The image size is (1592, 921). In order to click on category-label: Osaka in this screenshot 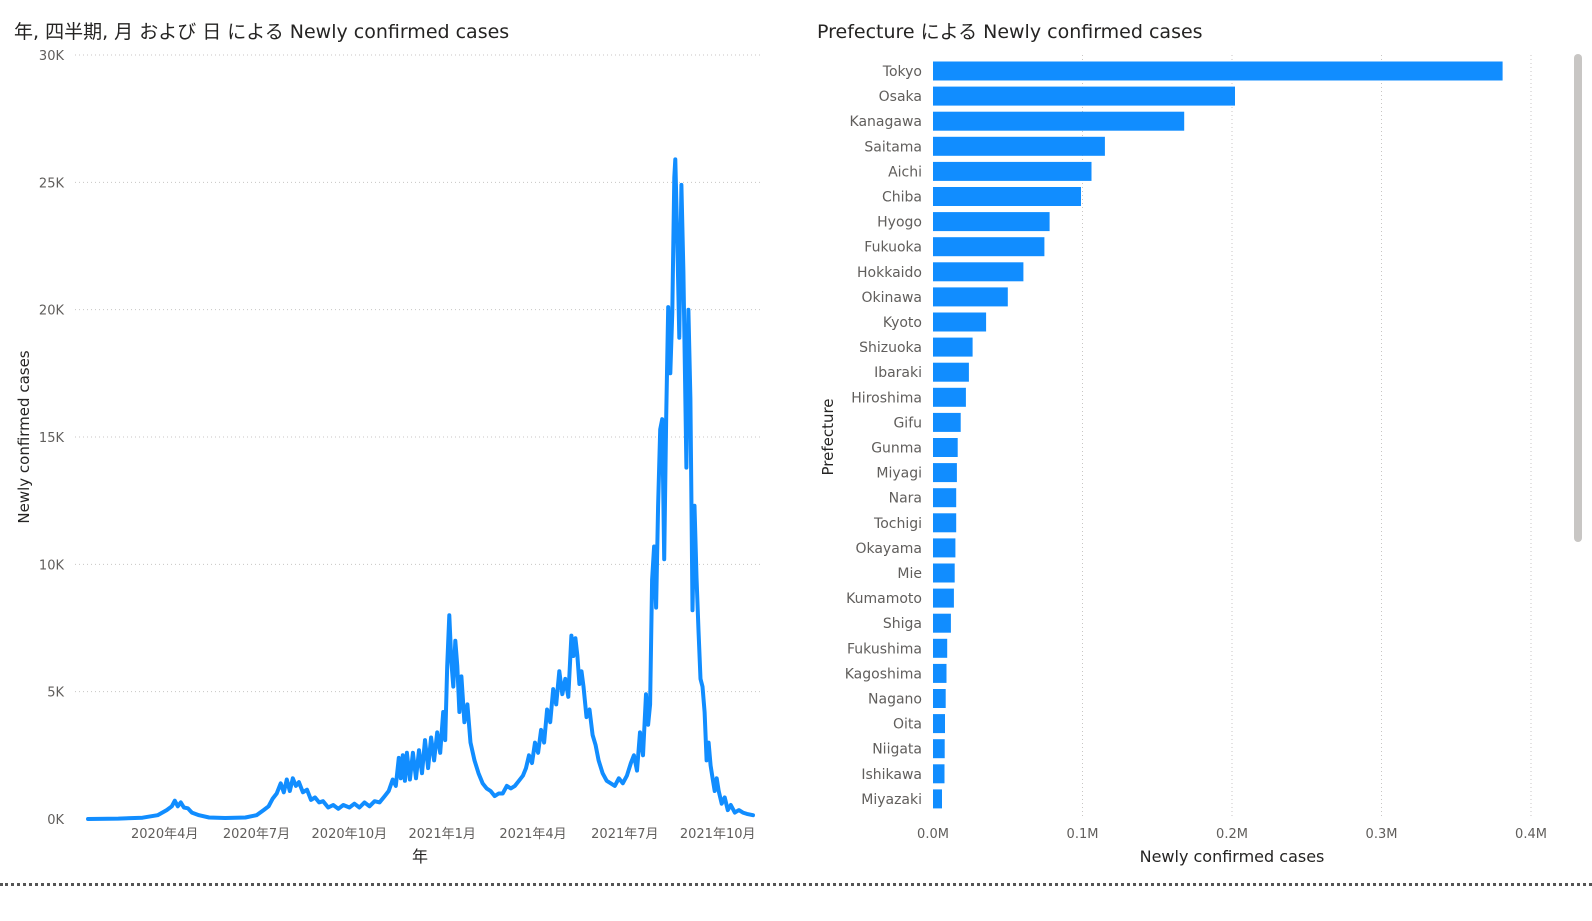, I will do `click(900, 97)`.